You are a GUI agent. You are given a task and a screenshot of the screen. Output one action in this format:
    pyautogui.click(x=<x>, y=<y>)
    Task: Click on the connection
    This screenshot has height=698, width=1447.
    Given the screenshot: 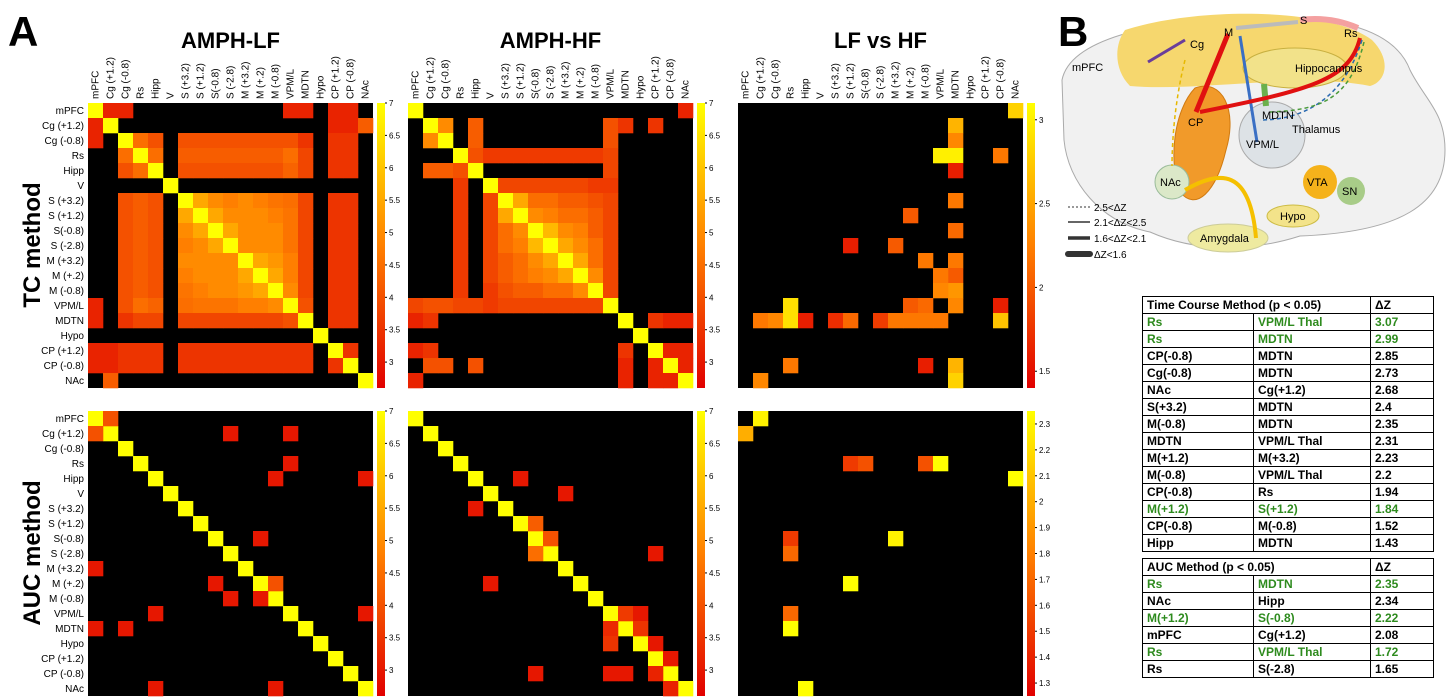 What is the action you would take?
    pyautogui.click(x=1178, y=113)
    